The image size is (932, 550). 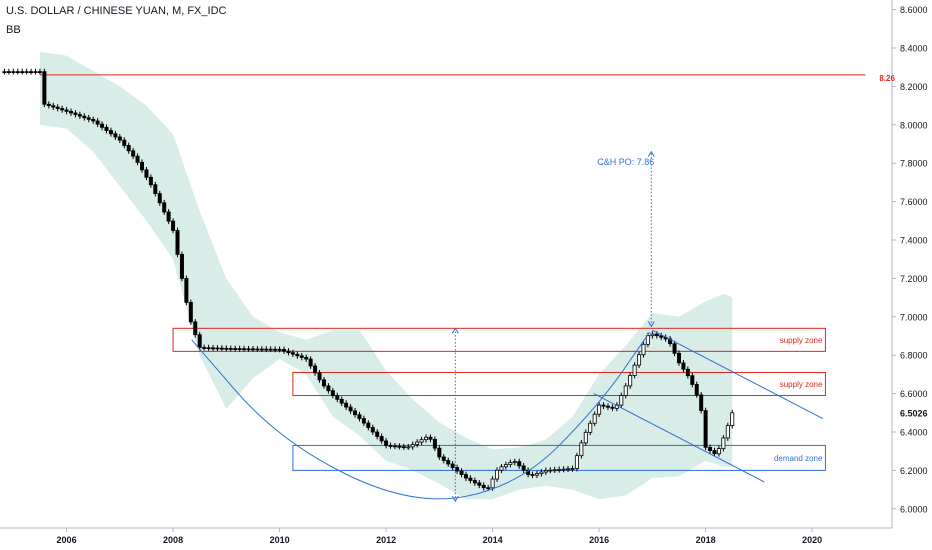 I want to click on x-tick-label: 2008, so click(x=173, y=540).